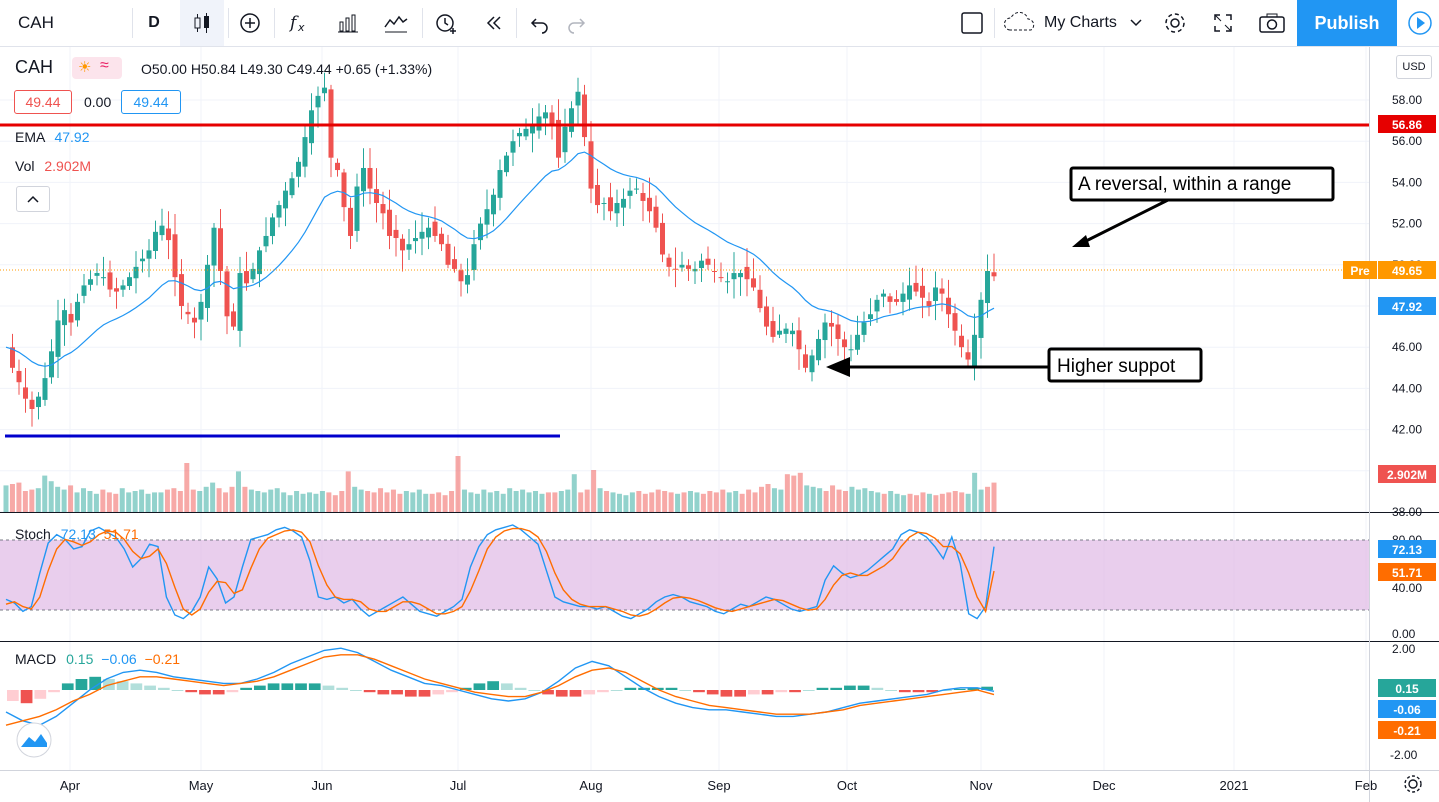 The image size is (1439, 802). What do you see at coordinates (500, 690) in the screenshot?
I see `macd-signal-line` at bounding box center [500, 690].